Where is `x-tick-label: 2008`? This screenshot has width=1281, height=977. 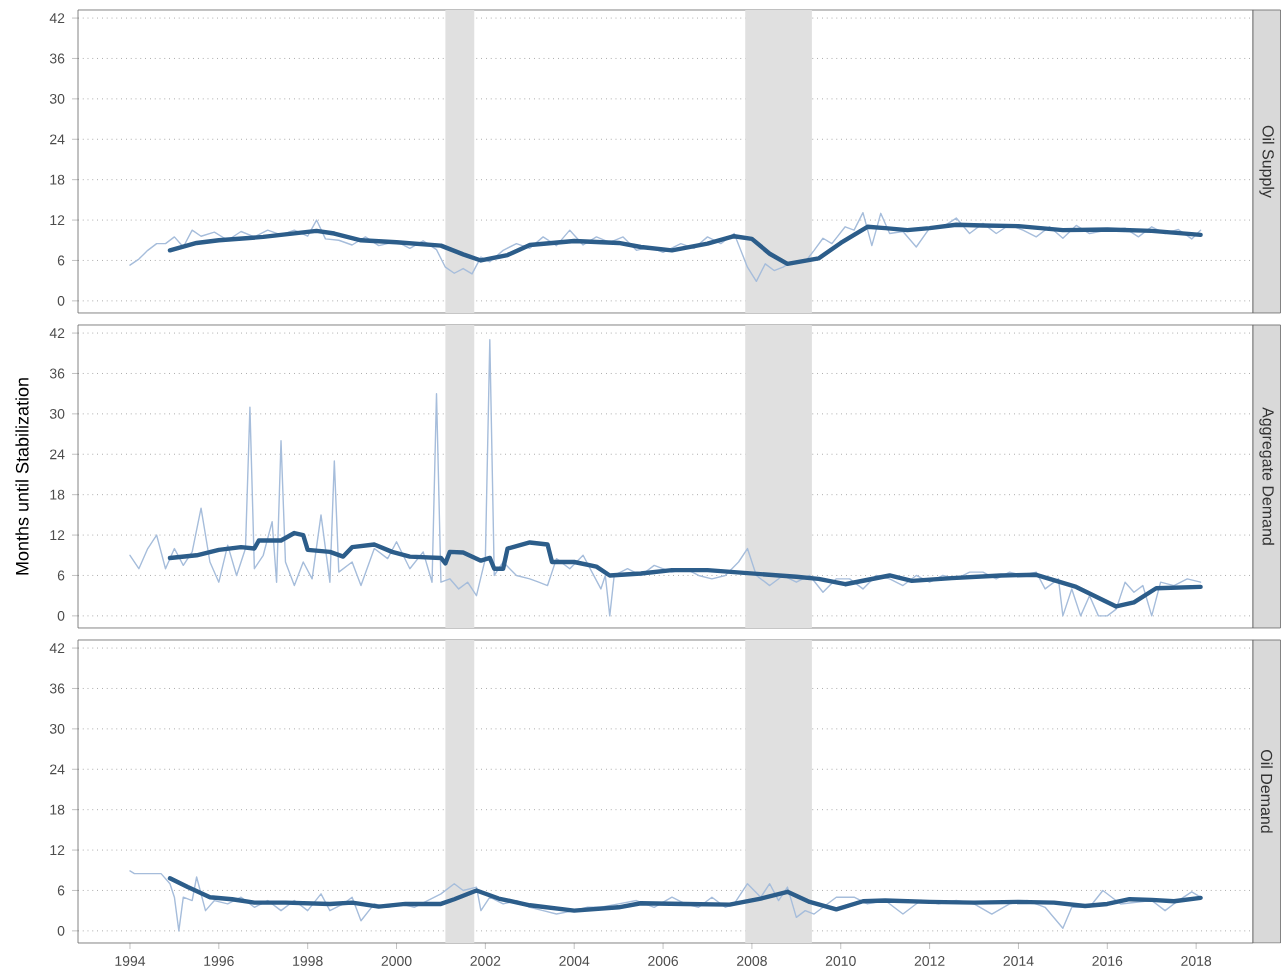
x-tick-label: 2008 is located at coordinates (752, 961).